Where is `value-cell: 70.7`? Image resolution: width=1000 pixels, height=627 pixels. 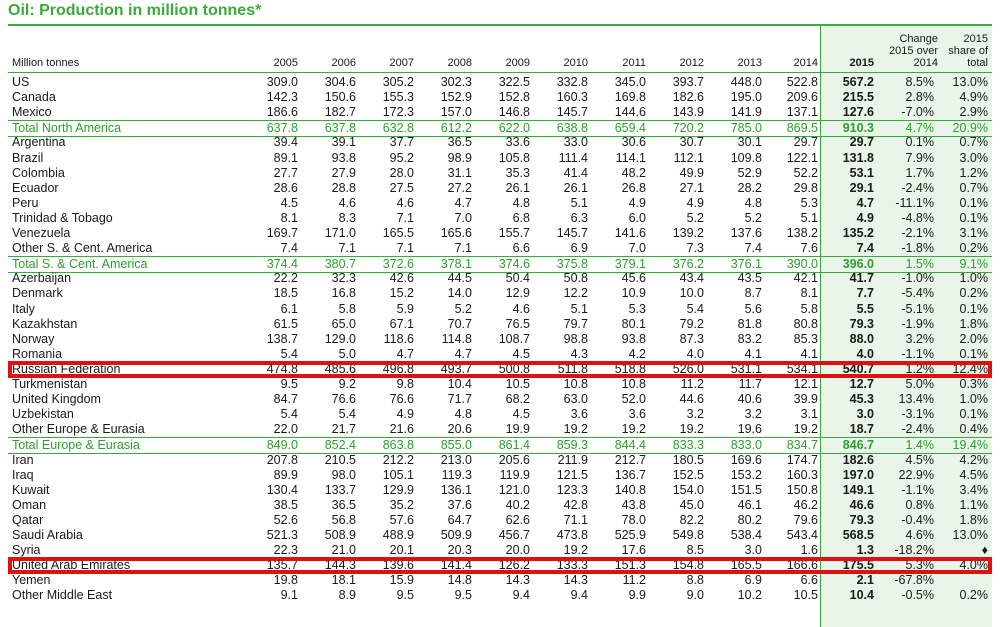 value-cell: 70.7 is located at coordinates (459, 323).